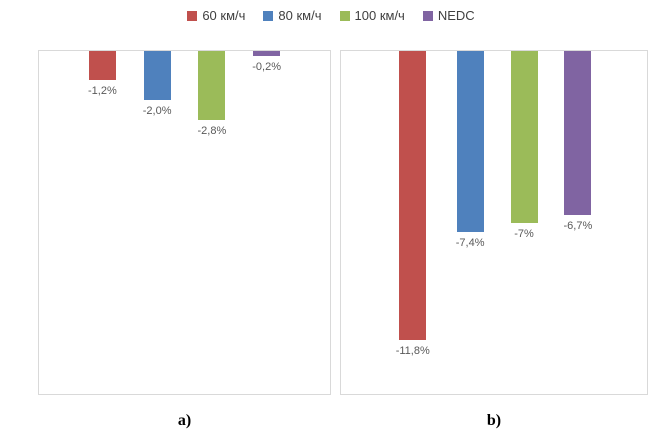 The width and height of the screenshot is (662, 448). I want to click on legend-label: 100 км/ч, so click(379, 15).